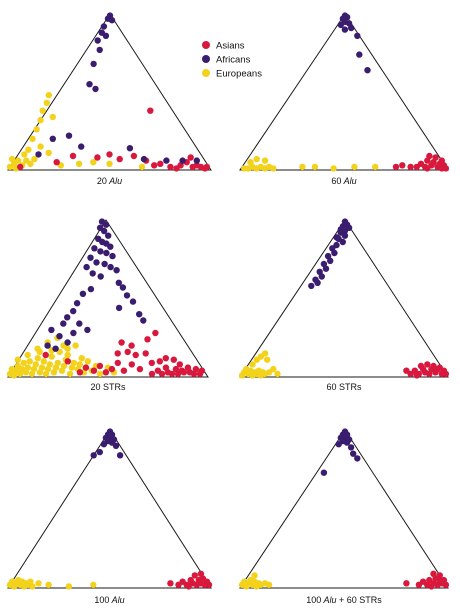 The image size is (460, 611). I want to click on triangle-panel-4: 60 STRs, so click(344, 305).